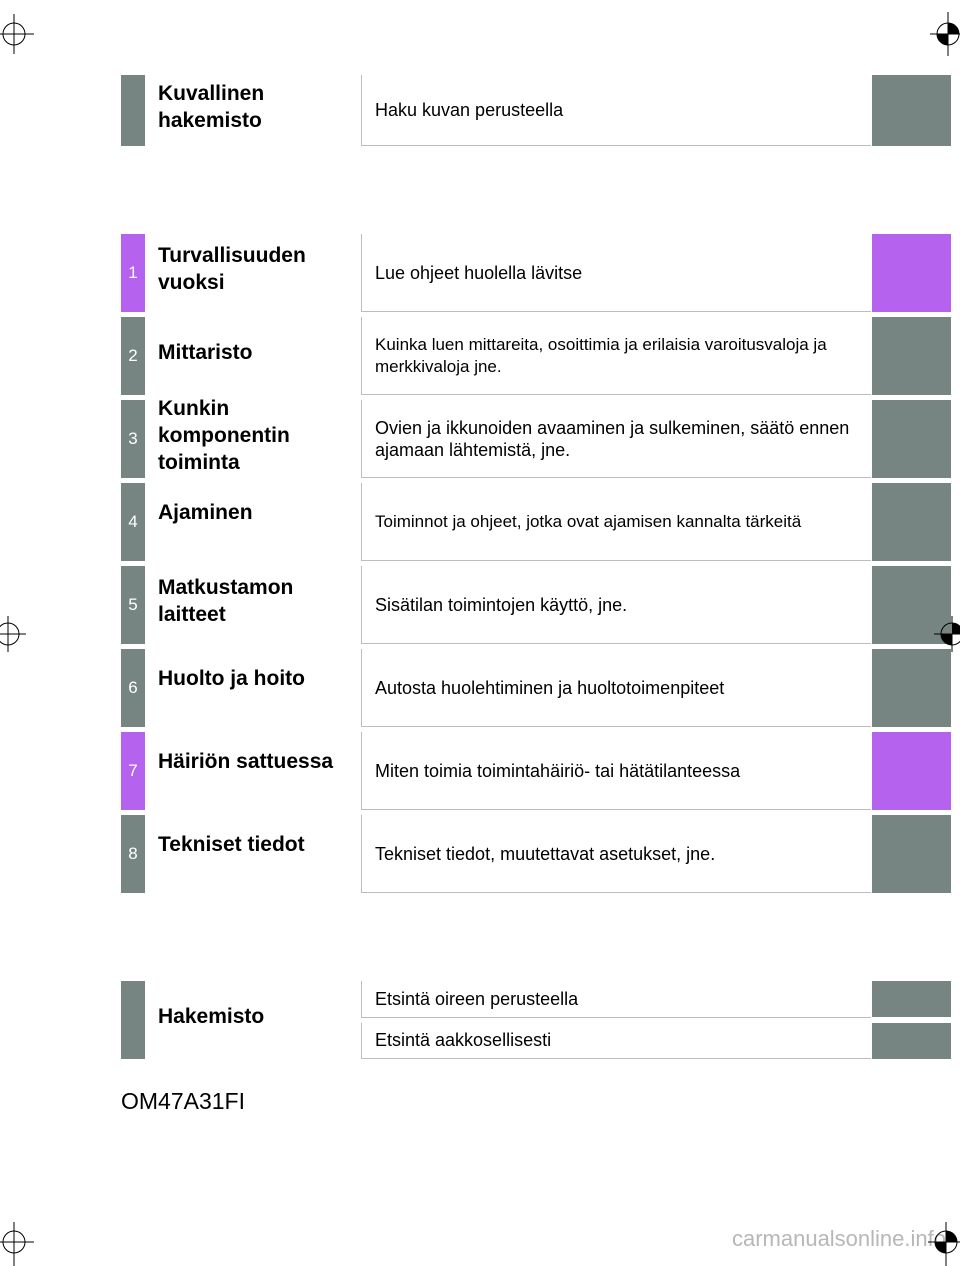 The image size is (960, 1266). Describe the element at coordinates (246, 761) in the screenshot. I see `section-title: Häiriön sattuessa` at that location.